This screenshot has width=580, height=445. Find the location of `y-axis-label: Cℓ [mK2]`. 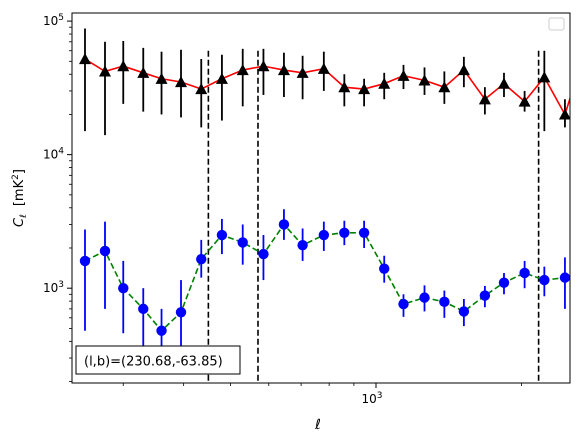

y-axis-label: Cℓ [mK2] is located at coordinates (20, 198).